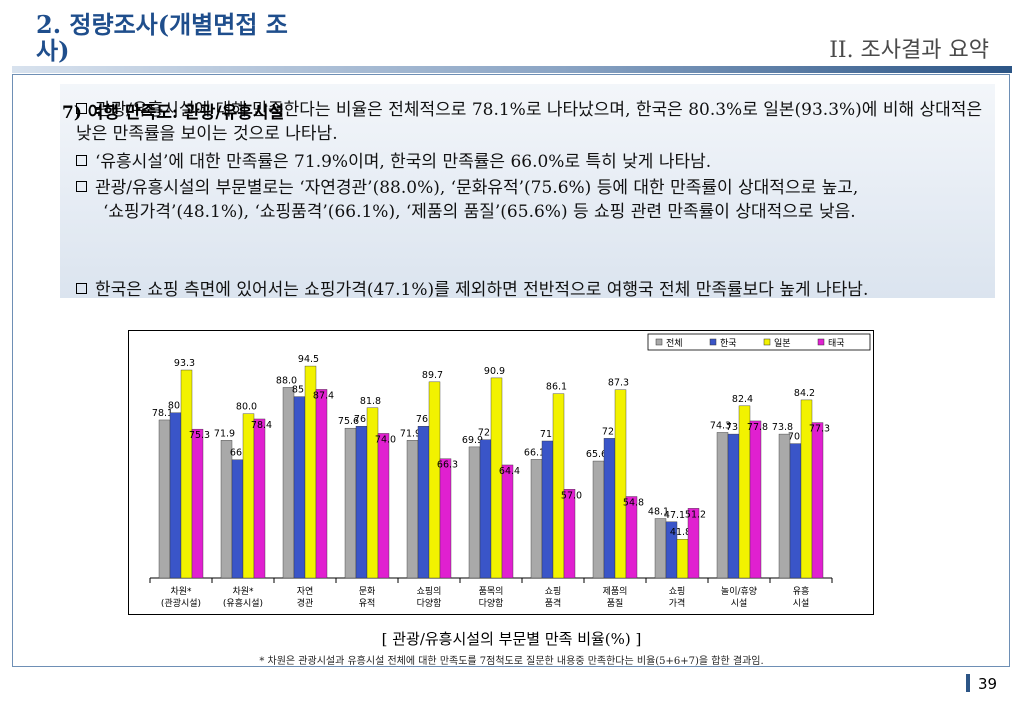 Image resolution: width=1023 pixels, height=708 pixels. Describe the element at coordinates (674, 515) in the screenshot. I see `data-label: 47.1` at that location.